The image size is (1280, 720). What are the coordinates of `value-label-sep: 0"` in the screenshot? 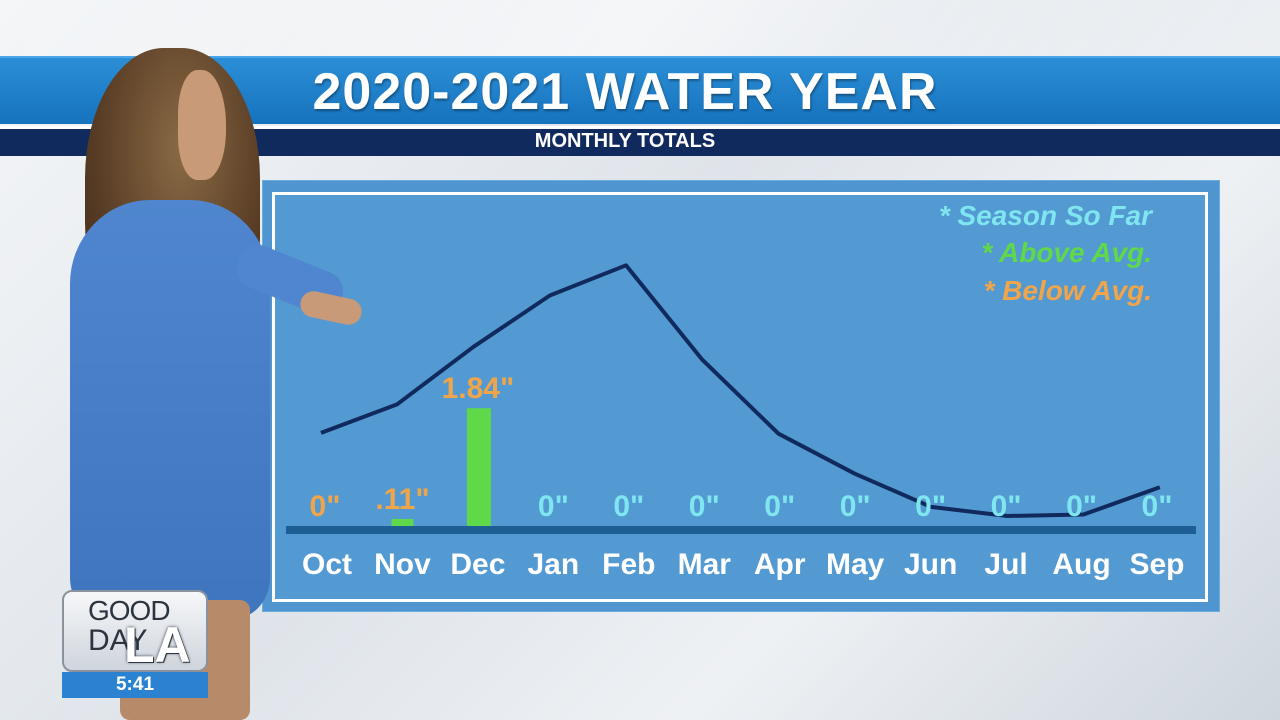 It's located at (1157, 506).